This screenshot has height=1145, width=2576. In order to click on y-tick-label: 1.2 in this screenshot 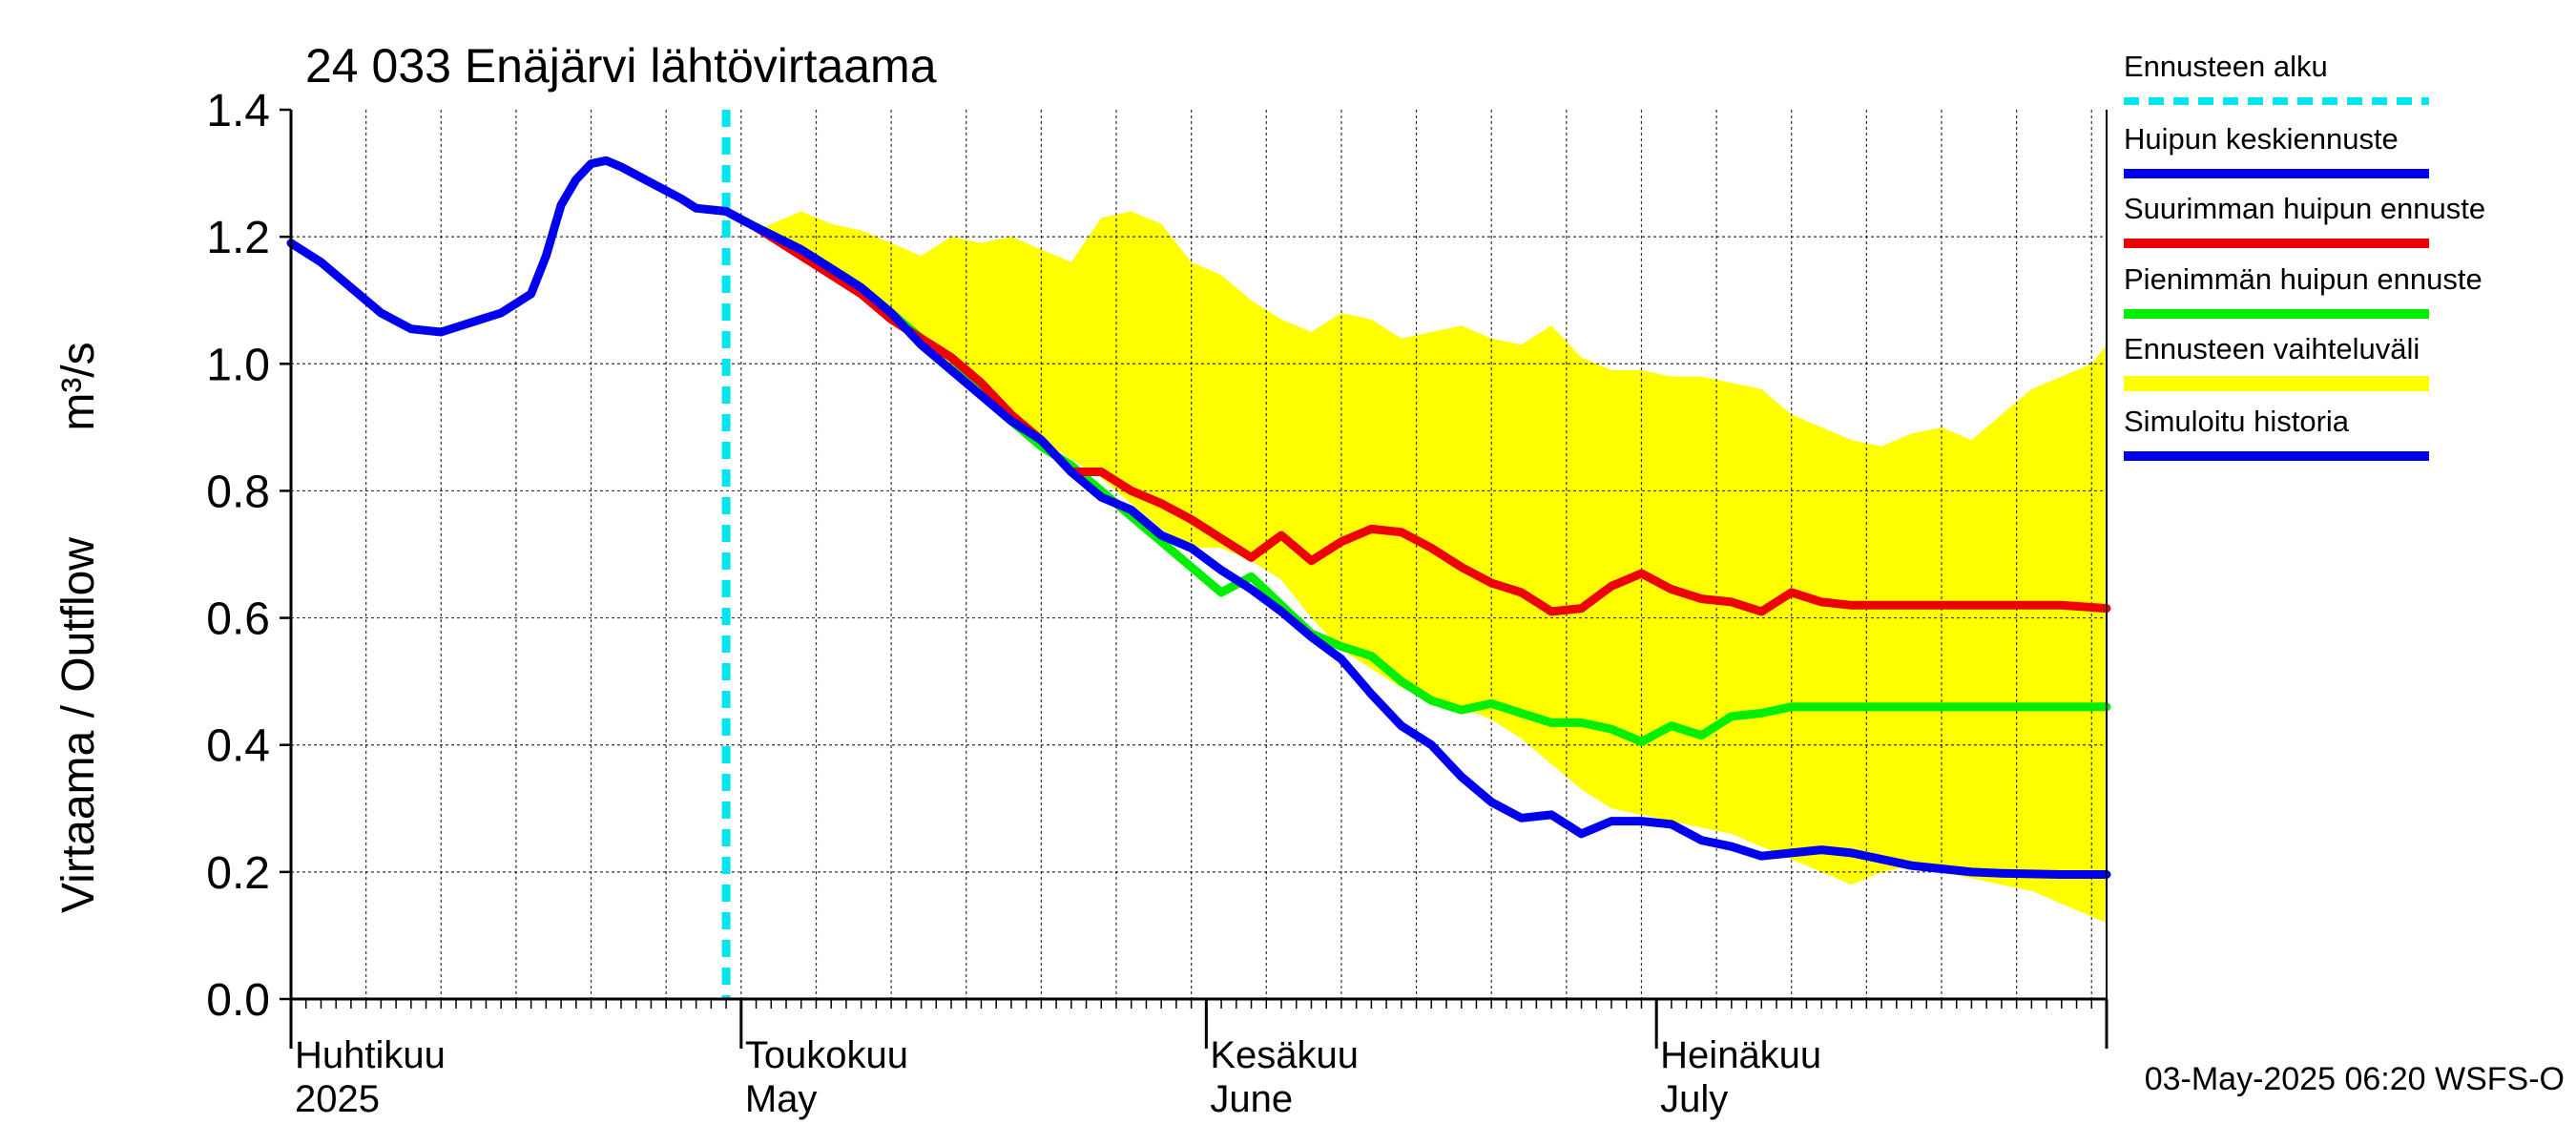, I will do `click(238, 238)`.